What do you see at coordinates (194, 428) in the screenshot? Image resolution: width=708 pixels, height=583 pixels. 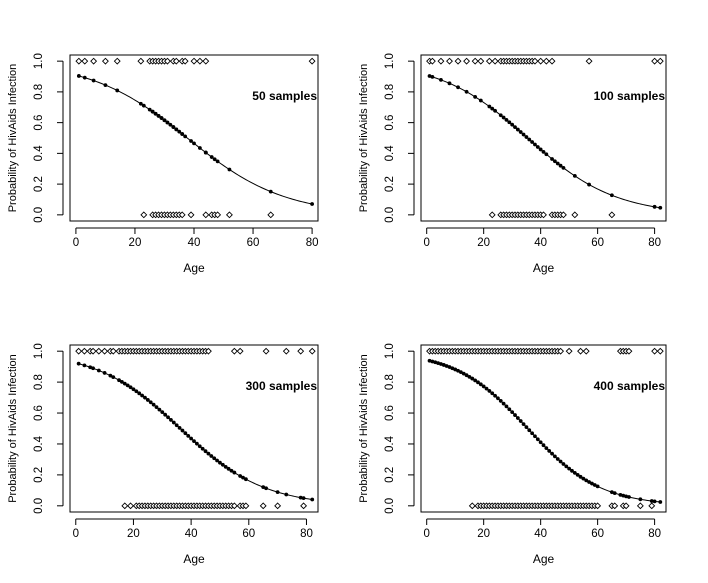 I see `plot-frame` at bounding box center [194, 428].